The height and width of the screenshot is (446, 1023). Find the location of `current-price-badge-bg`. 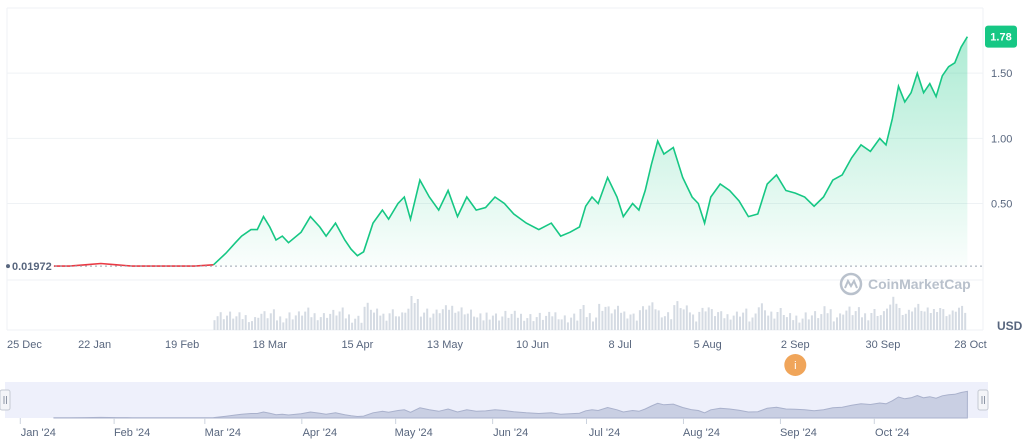

current-price-badge-bg is located at coordinates (1001, 36).